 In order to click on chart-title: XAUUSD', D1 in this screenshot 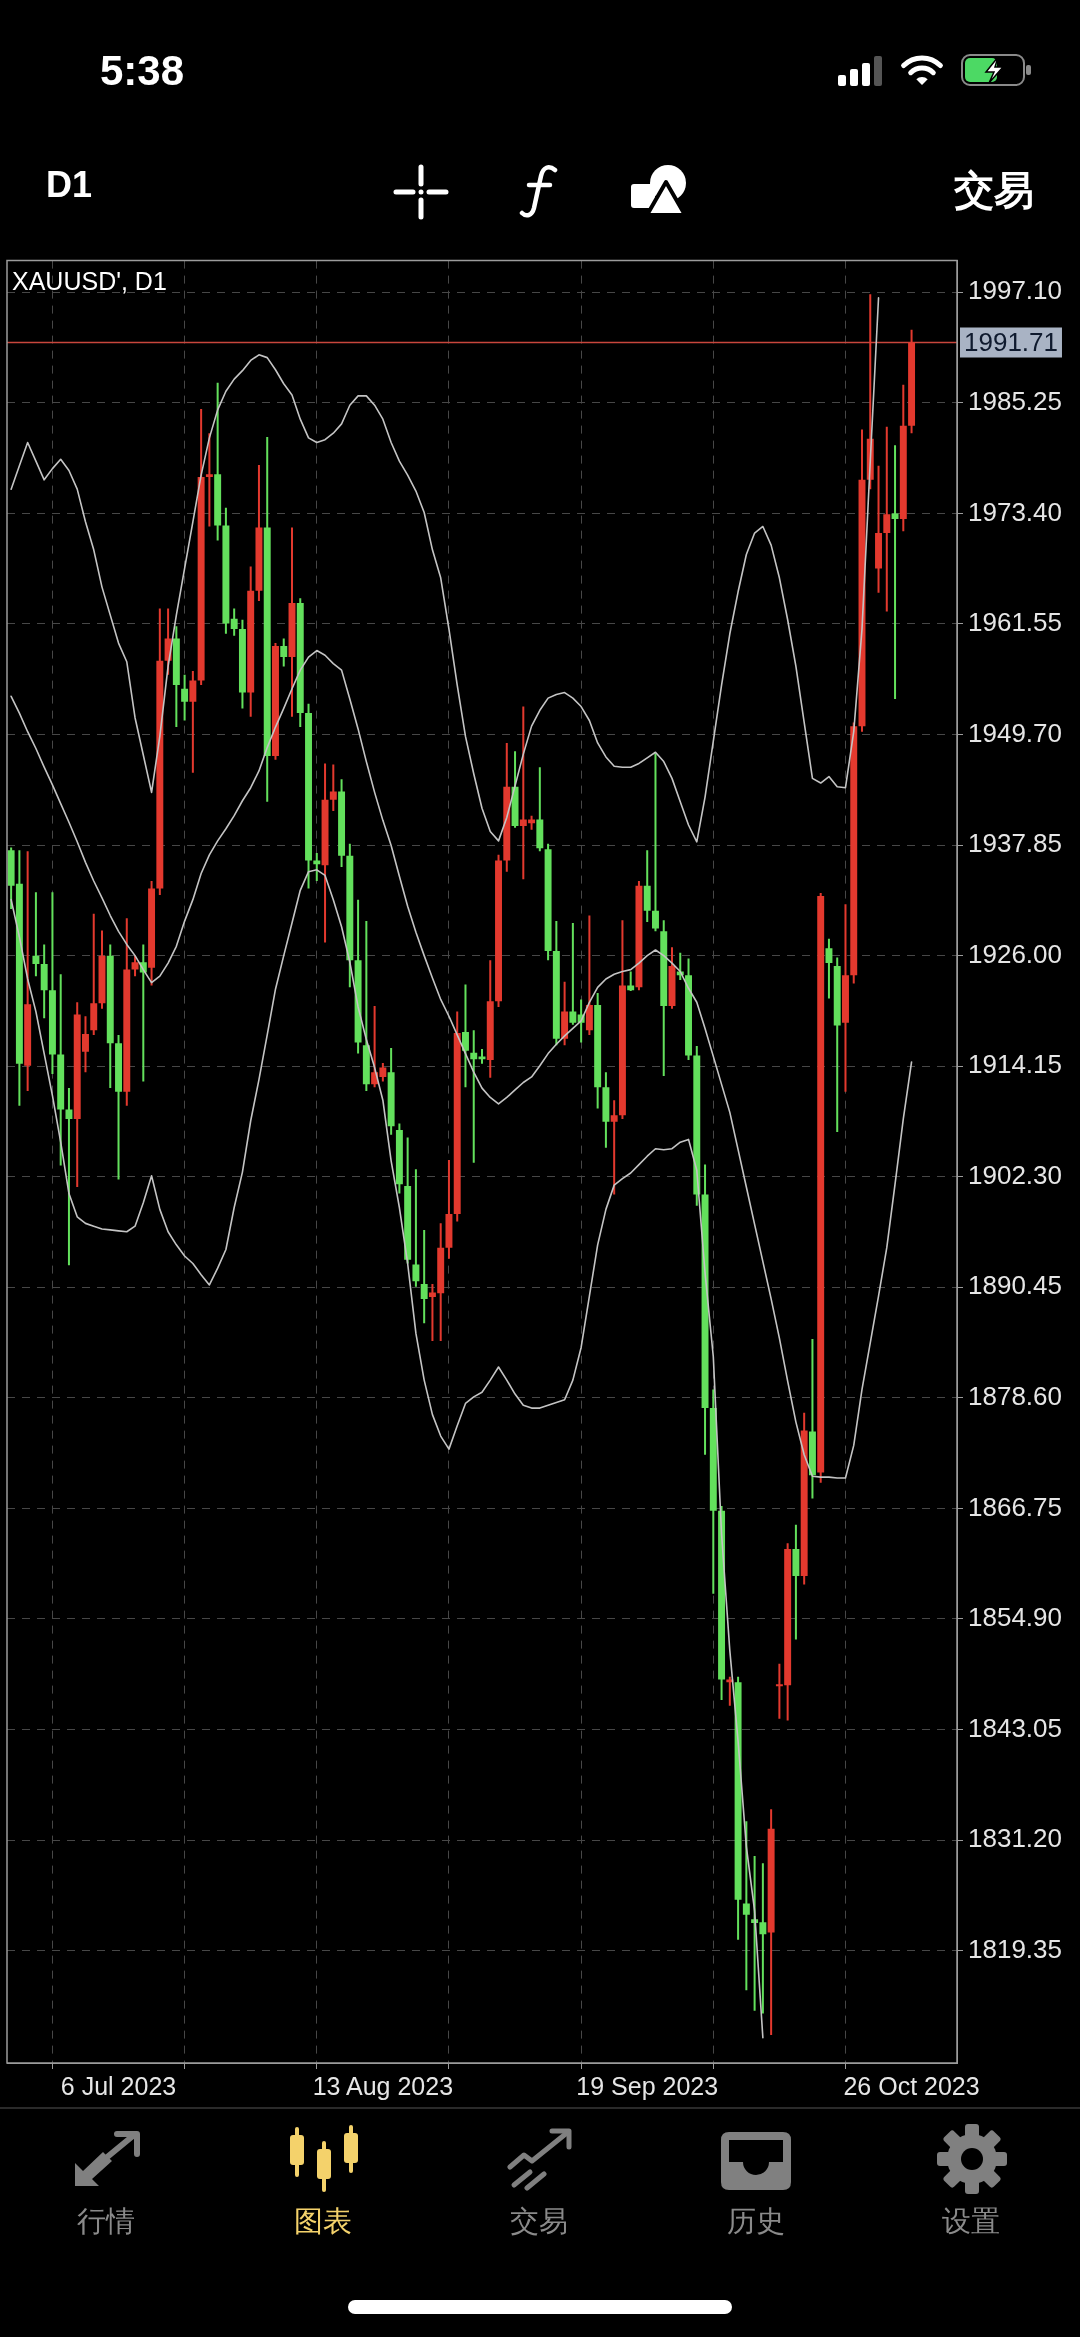, I will do `click(89, 280)`.